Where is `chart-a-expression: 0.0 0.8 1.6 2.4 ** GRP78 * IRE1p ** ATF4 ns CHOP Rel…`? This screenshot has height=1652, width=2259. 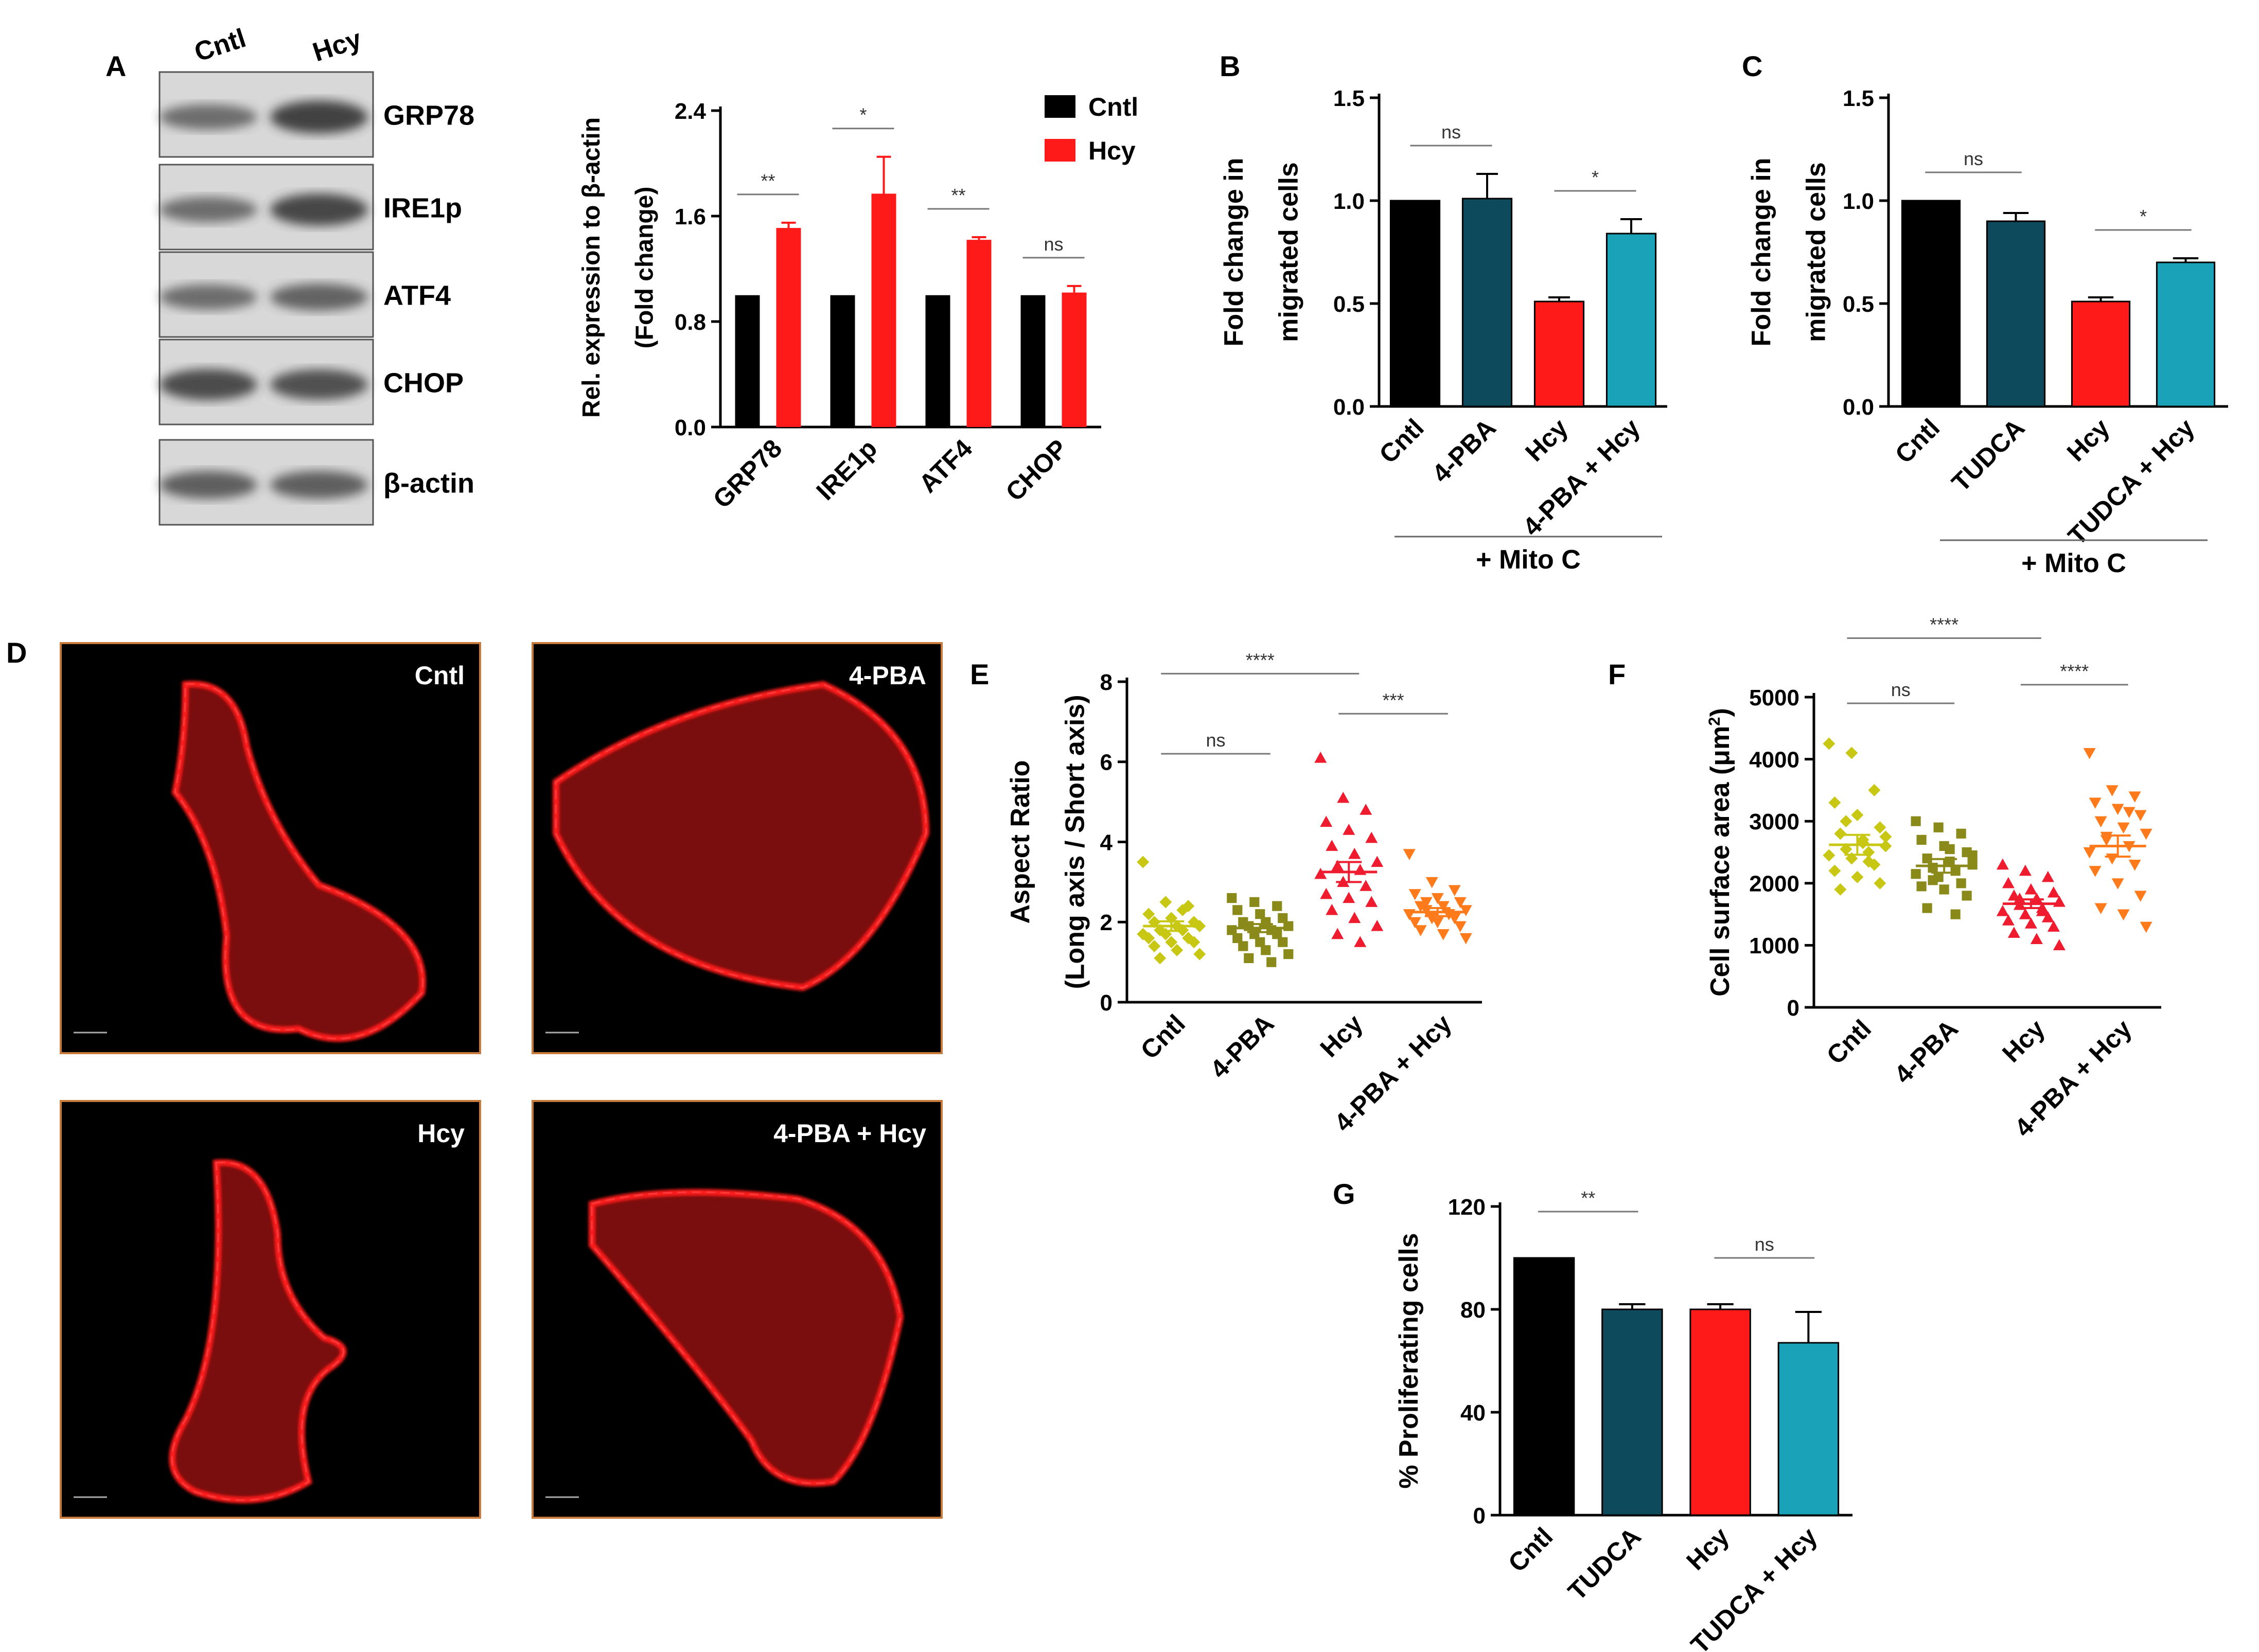 chart-a-expression: 0.0 0.8 1.6 2.4 ** GRP78 * IRE1p ** ATF4 ns CHOP Rel… is located at coordinates (858, 304).